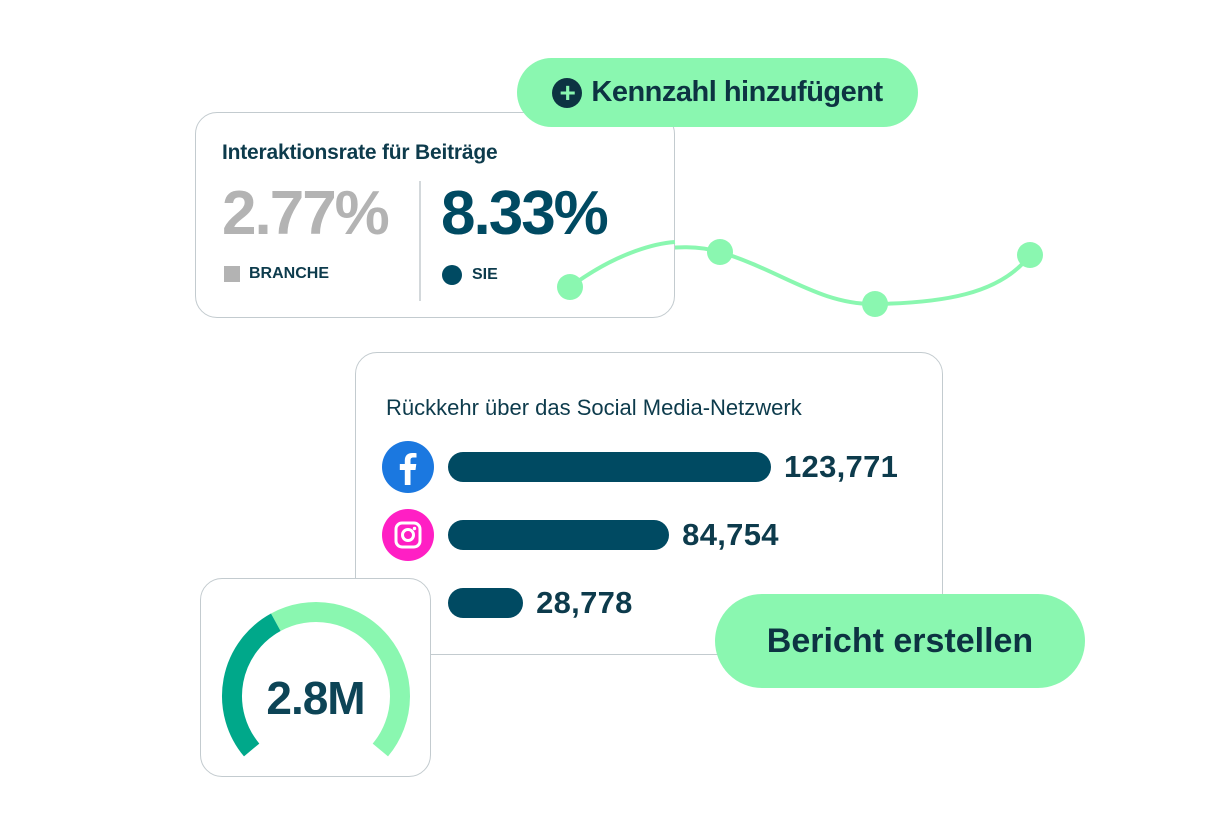 The image size is (1221, 813). I want to click on add-metric-button: + Kennzahl hinzufügent, so click(717, 92).